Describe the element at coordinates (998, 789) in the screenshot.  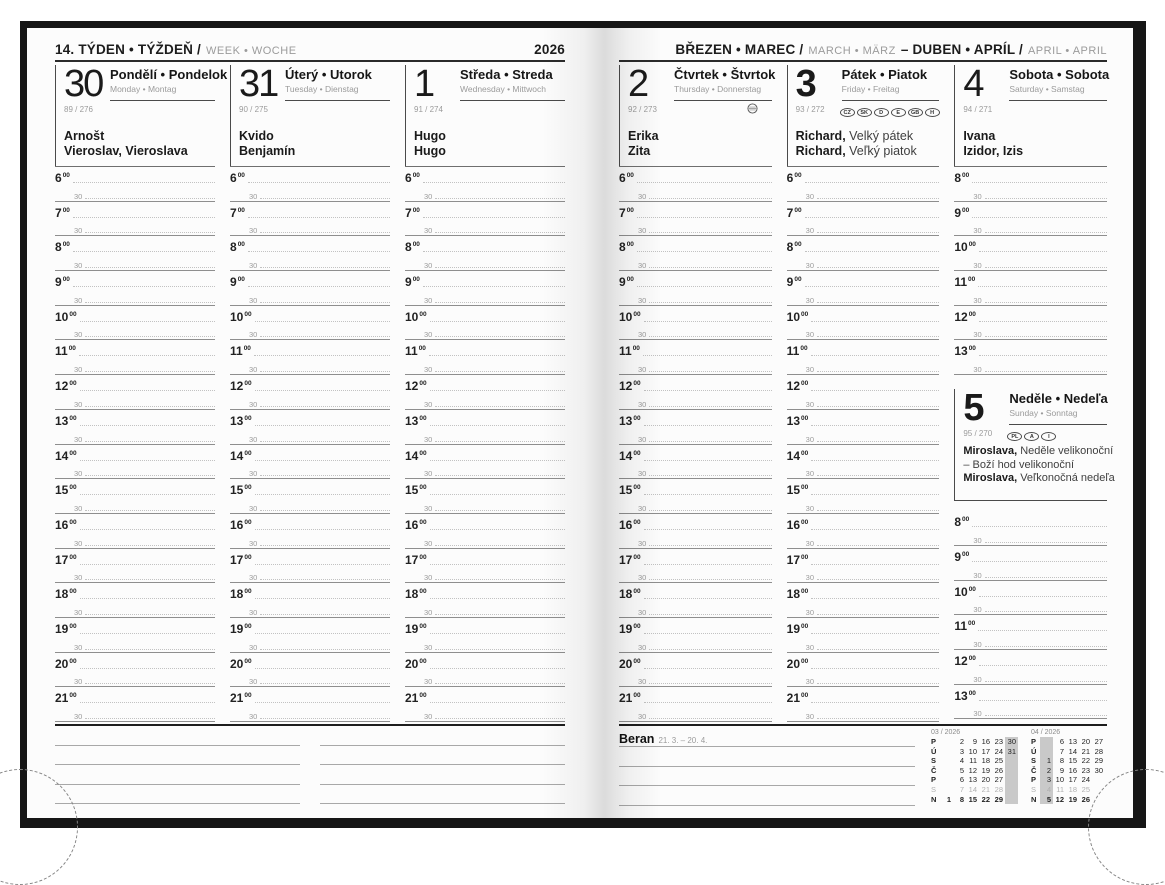
I see `calendar-day: 28` at that location.